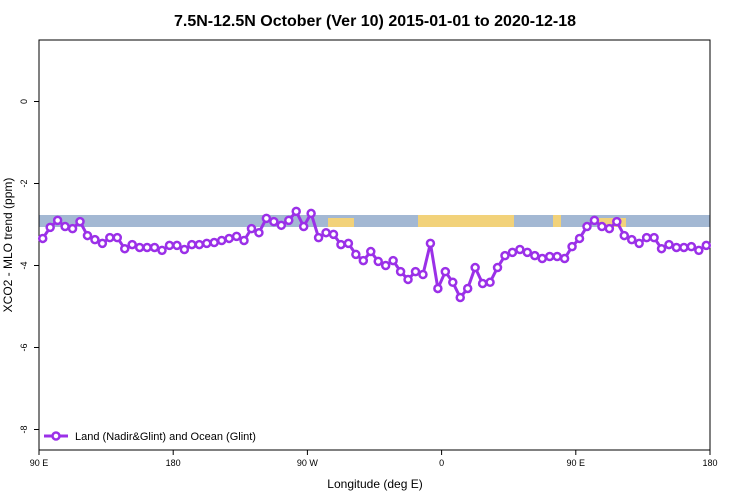 Image resolution: width=750 pixels, height=500 pixels. What do you see at coordinates (24, 101) in the screenshot?
I see `y-tick-label: 0` at bounding box center [24, 101].